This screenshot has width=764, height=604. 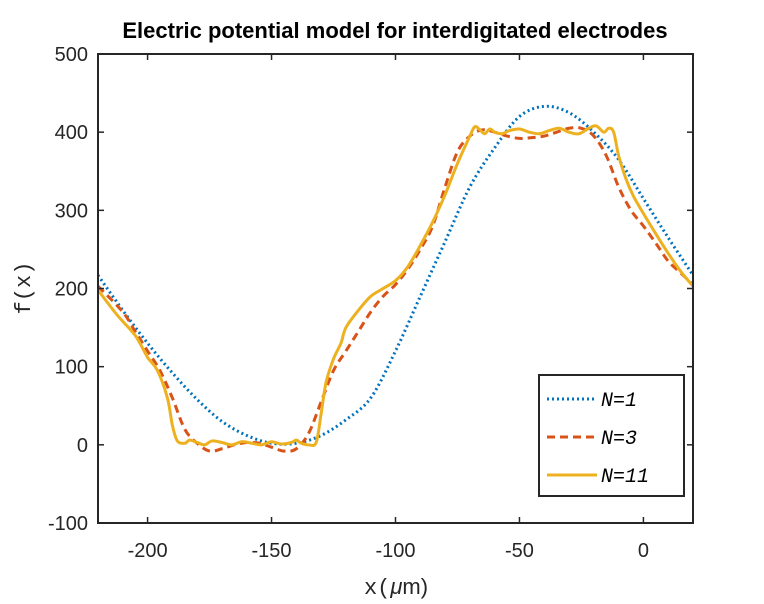 What do you see at coordinates (68, 524) in the screenshot?
I see `y-tick-label: -100` at bounding box center [68, 524].